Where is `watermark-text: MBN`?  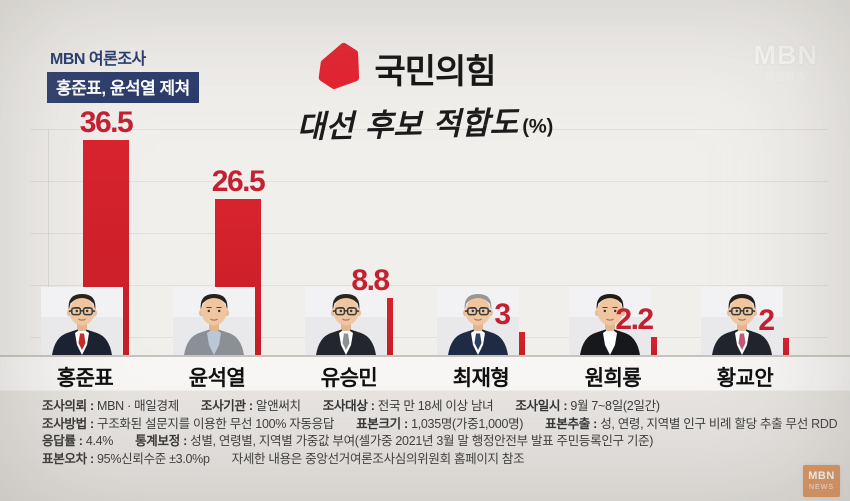 watermark-text: MBN is located at coordinates (785, 55).